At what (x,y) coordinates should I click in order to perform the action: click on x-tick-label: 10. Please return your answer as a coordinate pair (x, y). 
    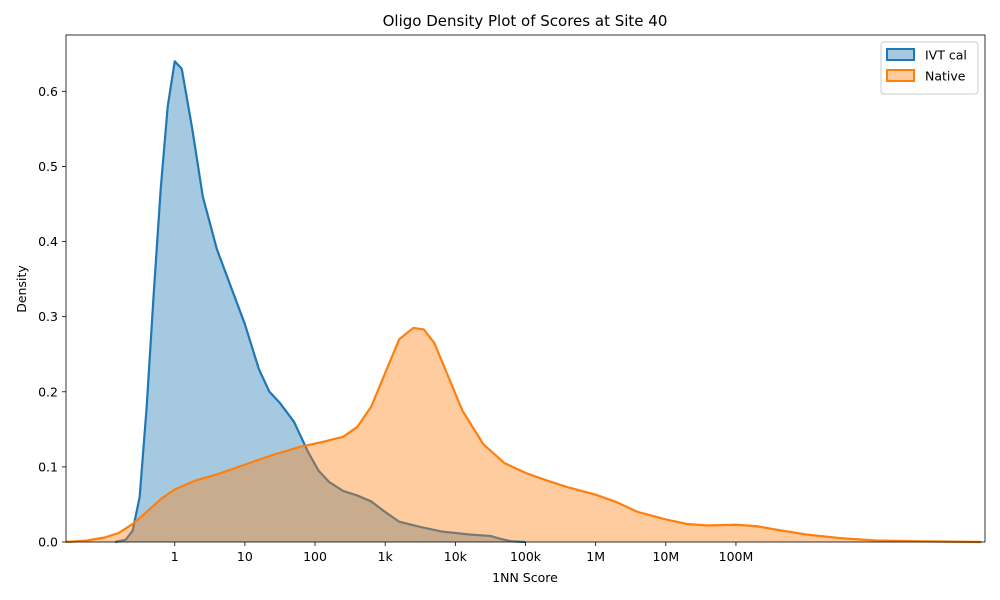
    Looking at the image, I should click on (245, 556).